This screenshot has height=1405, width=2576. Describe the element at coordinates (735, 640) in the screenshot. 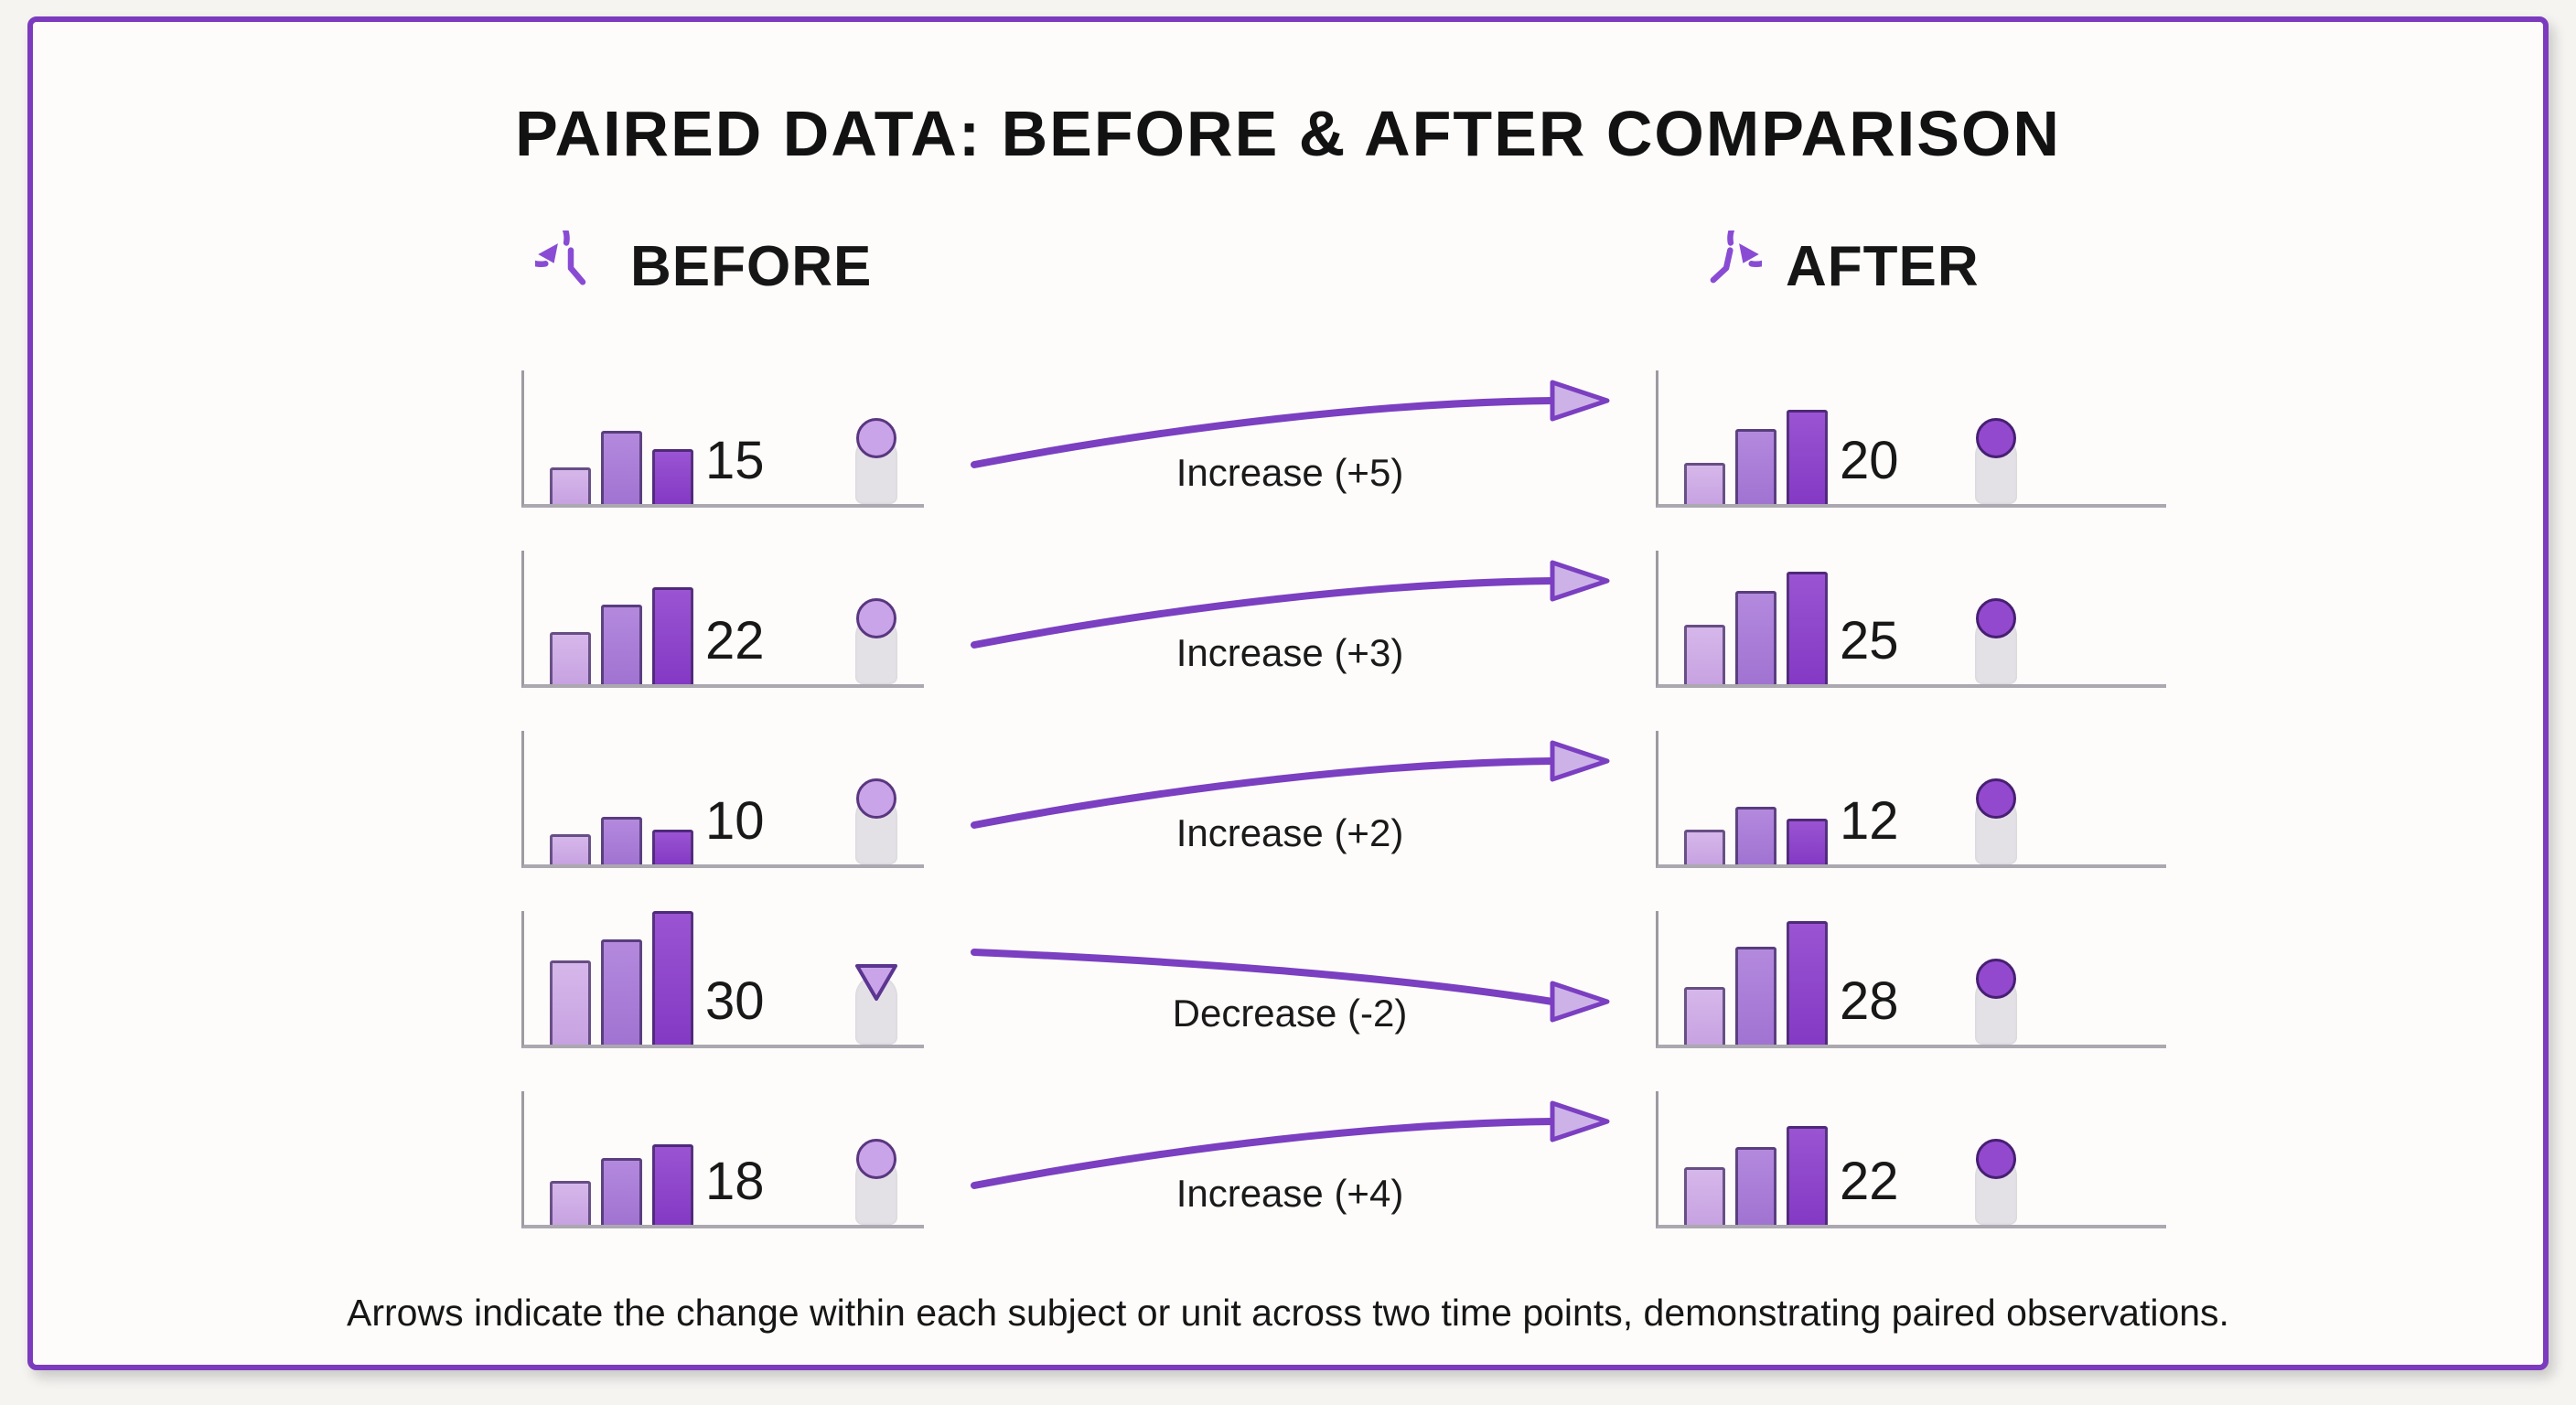

I see `before-value: 22` at that location.